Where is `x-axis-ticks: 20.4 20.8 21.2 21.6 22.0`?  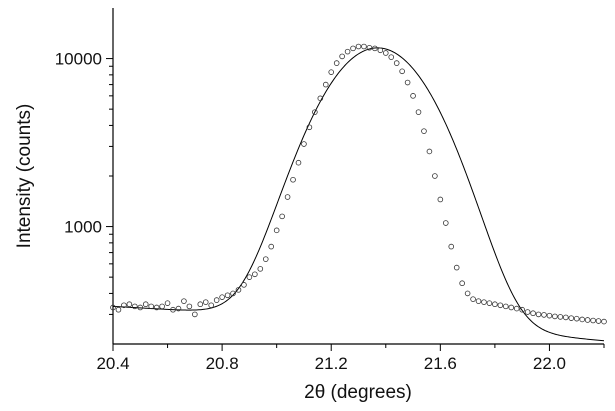 x-axis-ticks: 20.4 20.8 21.2 21.6 22.0 is located at coordinates (350, 358).